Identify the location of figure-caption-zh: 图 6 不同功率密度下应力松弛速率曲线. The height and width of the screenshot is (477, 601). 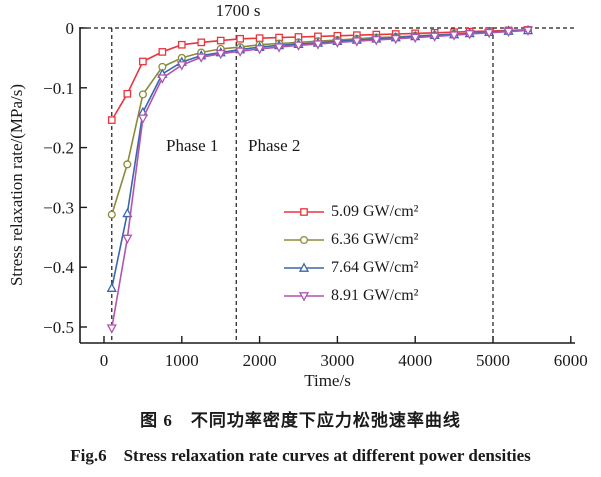
(300, 420).